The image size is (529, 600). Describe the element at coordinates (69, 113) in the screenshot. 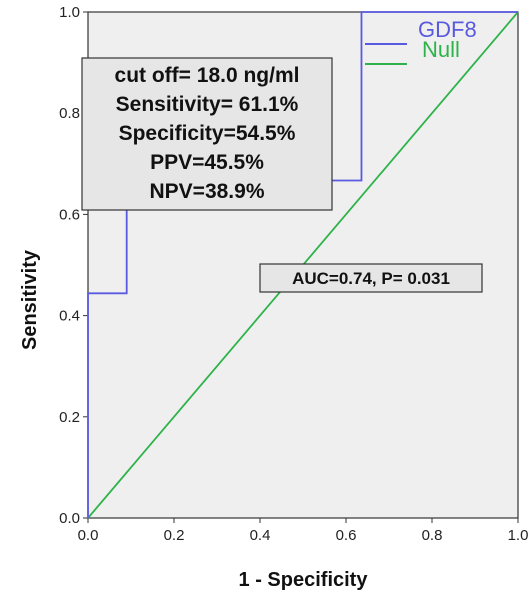

I see `y-tick-label: 0.8` at that location.